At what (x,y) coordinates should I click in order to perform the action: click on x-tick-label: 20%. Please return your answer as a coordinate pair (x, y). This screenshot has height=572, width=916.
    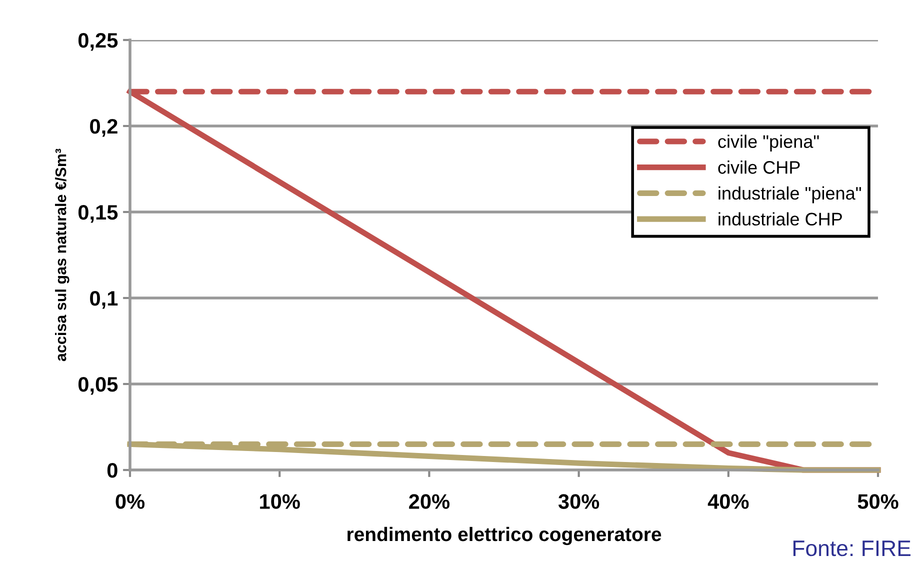
    Looking at the image, I should click on (429, 501).